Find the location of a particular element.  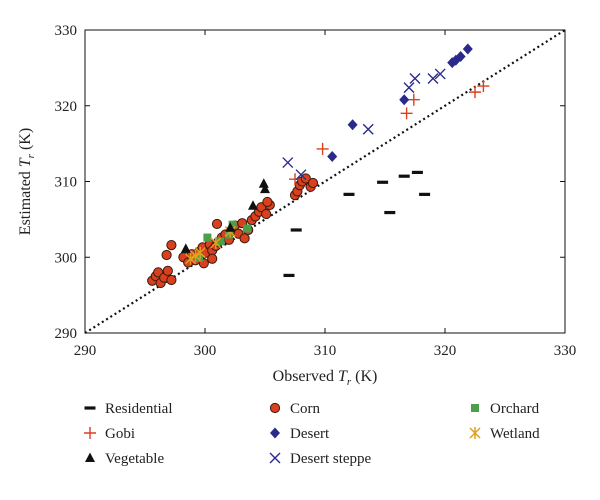

x-axis-label: Observed Tr (K) is located at coordinates (325, 378).